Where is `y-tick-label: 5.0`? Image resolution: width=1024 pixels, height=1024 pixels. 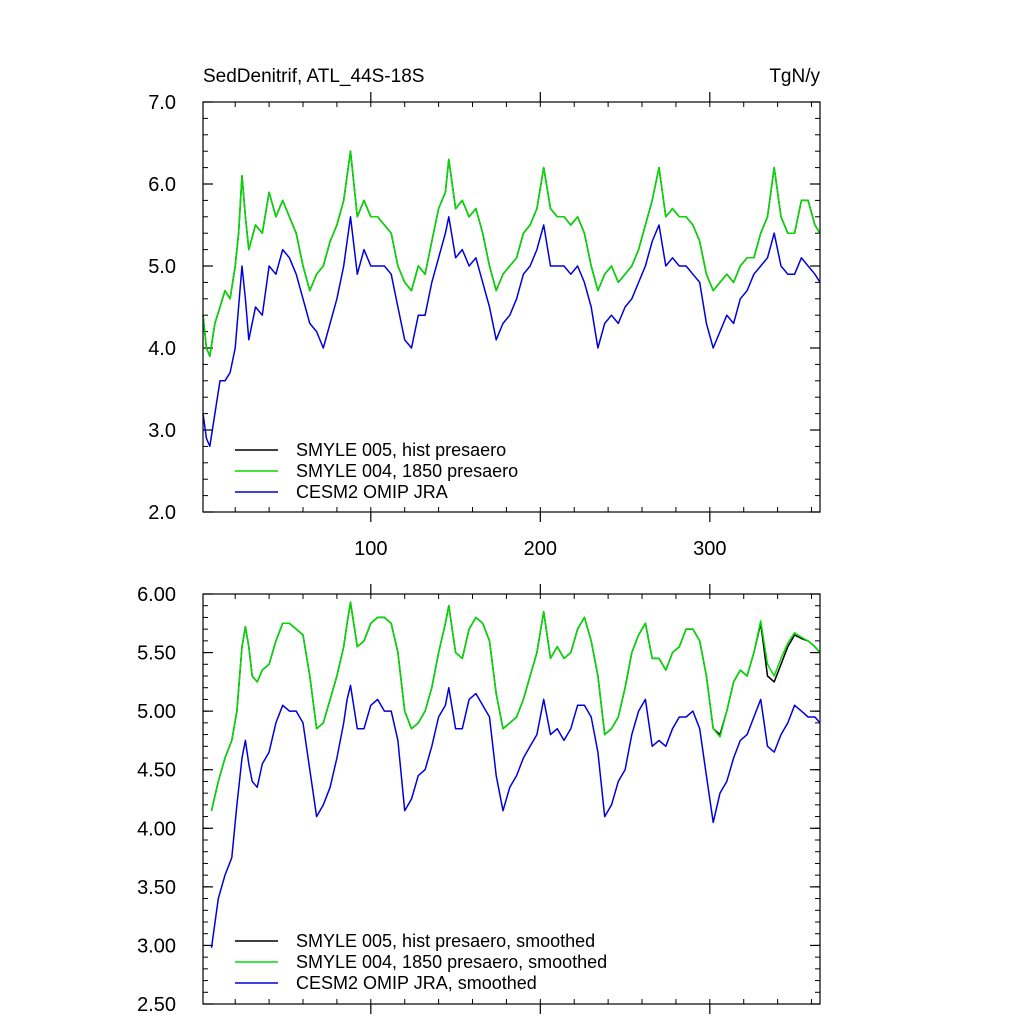
y-tick-label: 5.0 is located at coordinates (162, 267).